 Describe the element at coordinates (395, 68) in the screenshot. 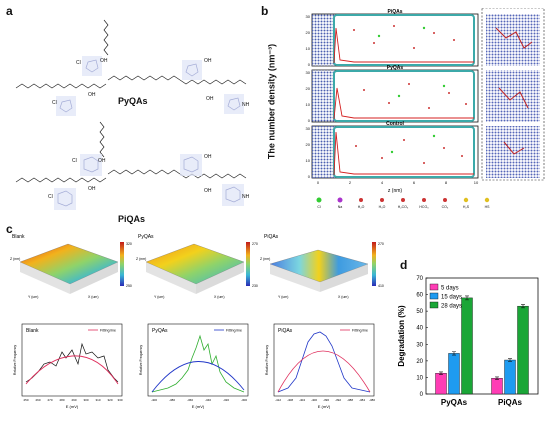

I see `sim-label-pyqas: PyQAs` at that location.